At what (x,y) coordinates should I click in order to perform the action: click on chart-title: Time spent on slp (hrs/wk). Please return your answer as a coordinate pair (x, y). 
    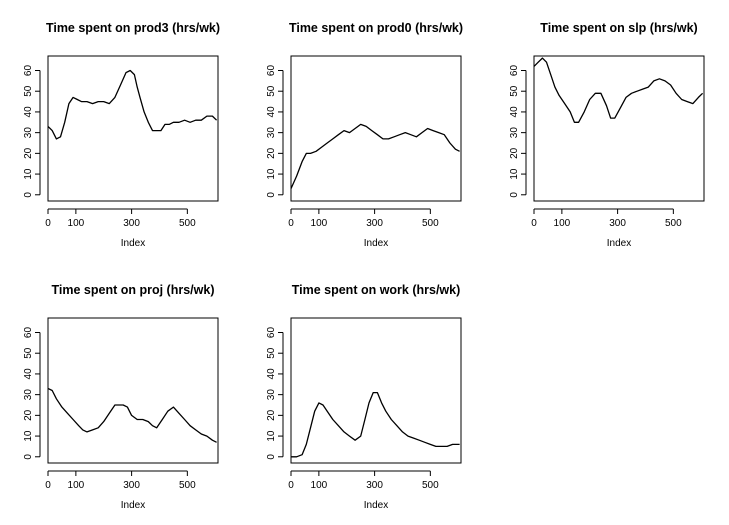
    Looking at the image, I should click on (618, 28).